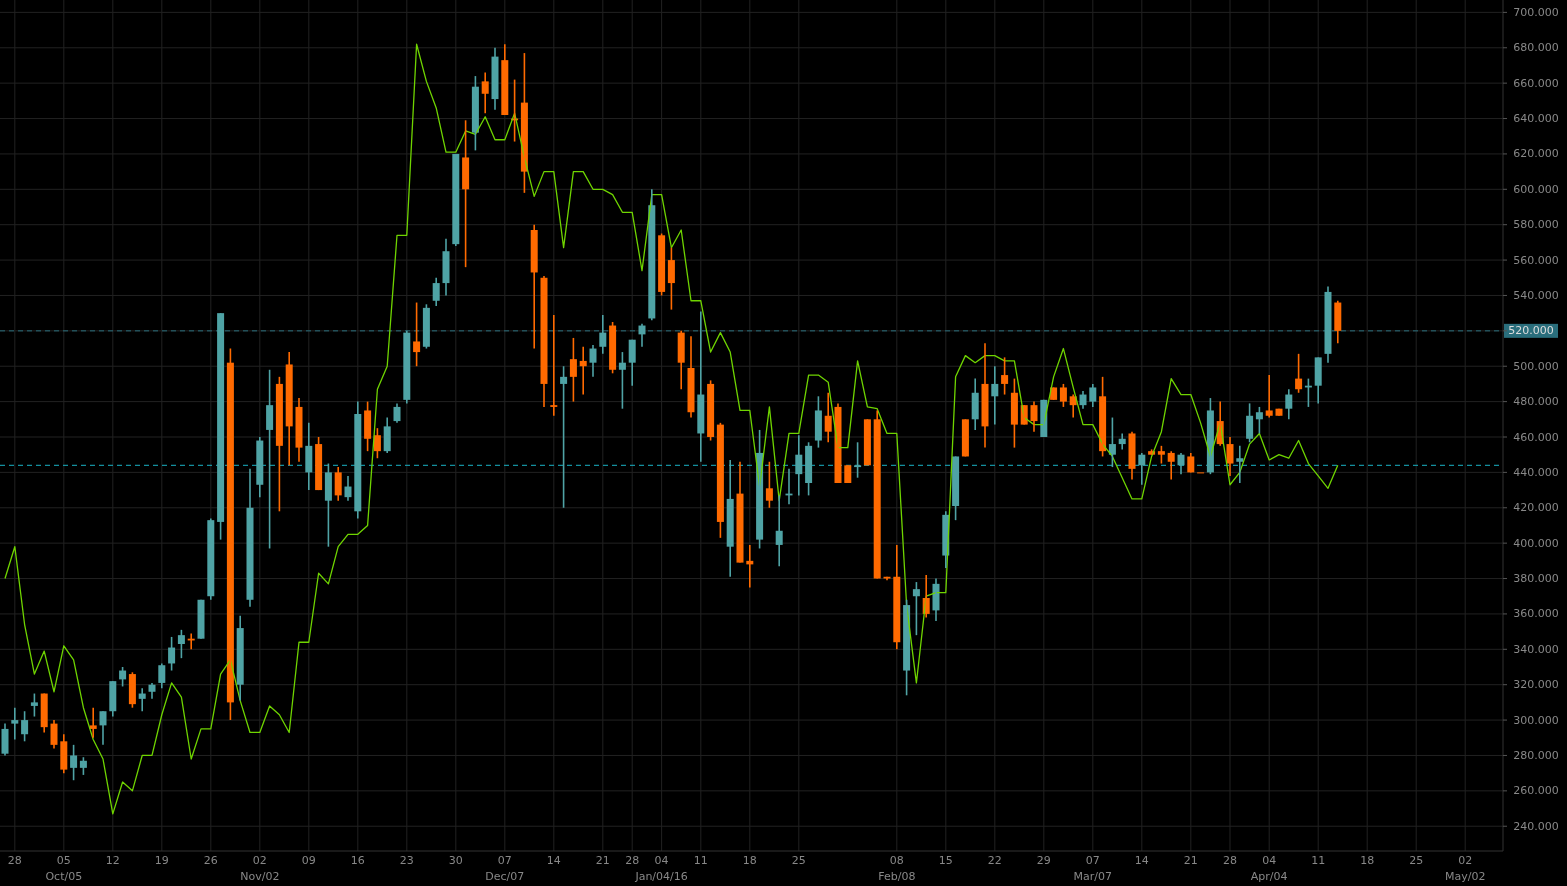 The width and height of the screenshot is (1567, 886). What do you see at coordinates (1536, 225) in the screenshot?
I see `y-tick-label: 580.000` at bounding box center [1536, 225].